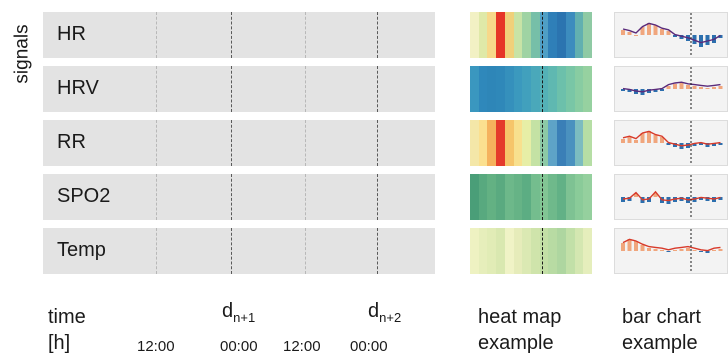  Describe the element at coordinates (23, 54) in the screenshot. I see `y-axis-label-container: signals` at that location.